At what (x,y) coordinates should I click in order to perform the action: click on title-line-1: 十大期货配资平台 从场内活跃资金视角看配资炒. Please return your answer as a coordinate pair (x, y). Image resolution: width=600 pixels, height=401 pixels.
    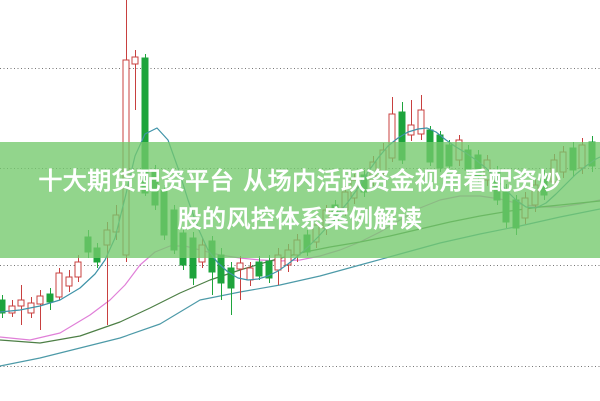
    Looking at the image, I should click on (300, 181).